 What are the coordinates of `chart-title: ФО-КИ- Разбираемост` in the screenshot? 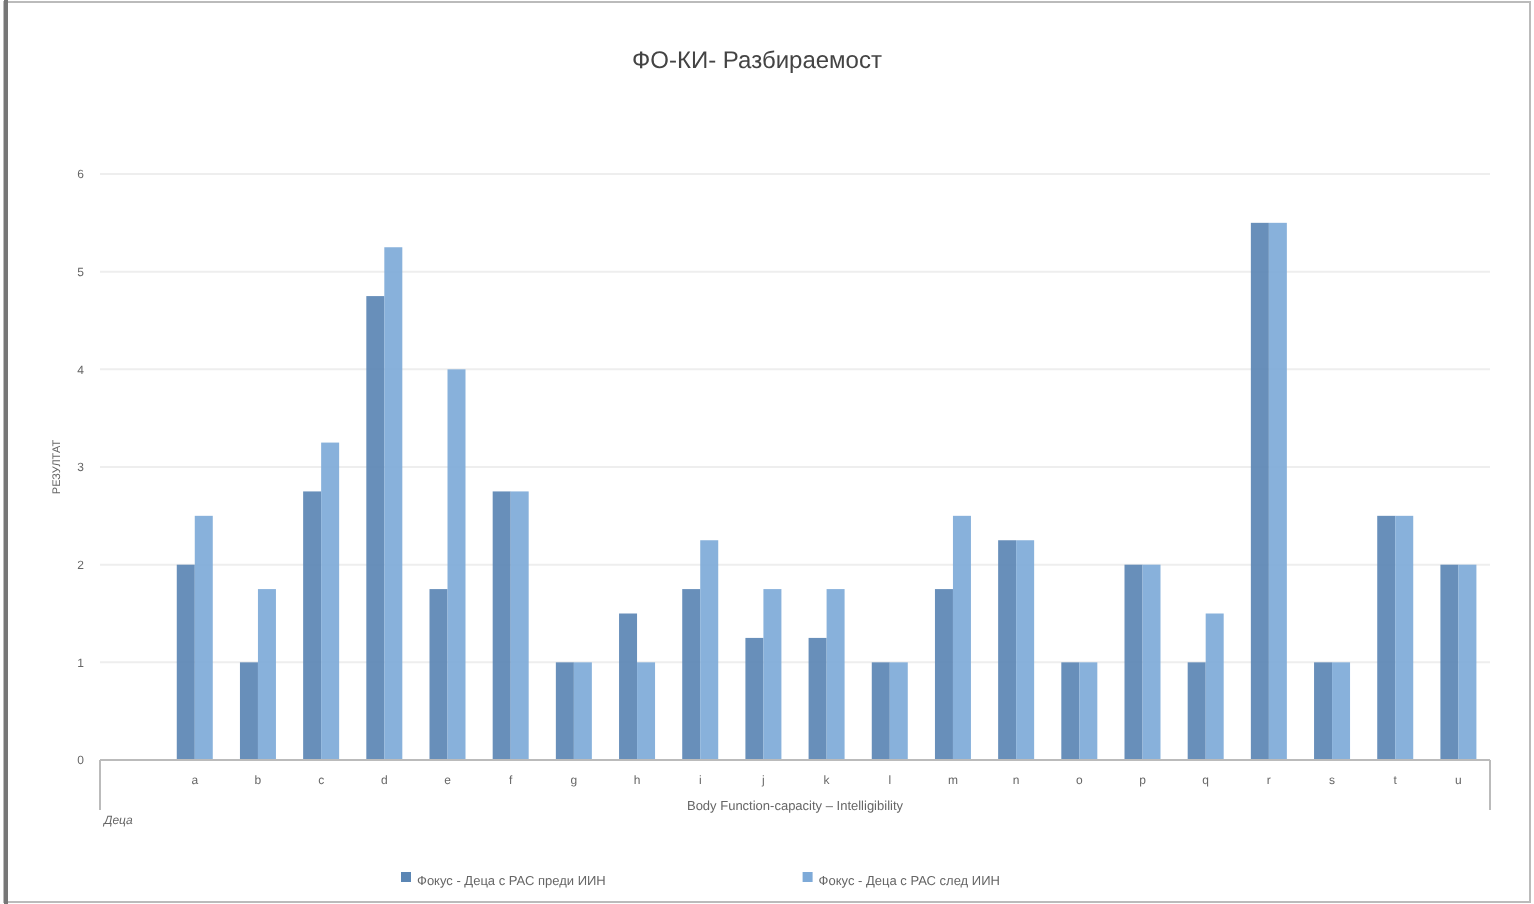 It's located at (757, 60).